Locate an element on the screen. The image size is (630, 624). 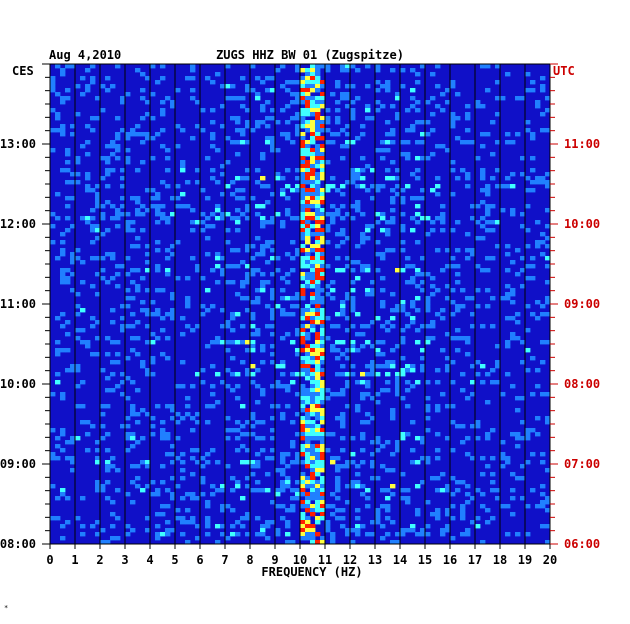
x-tick-label: 17 is located at coordinates (475, 560).